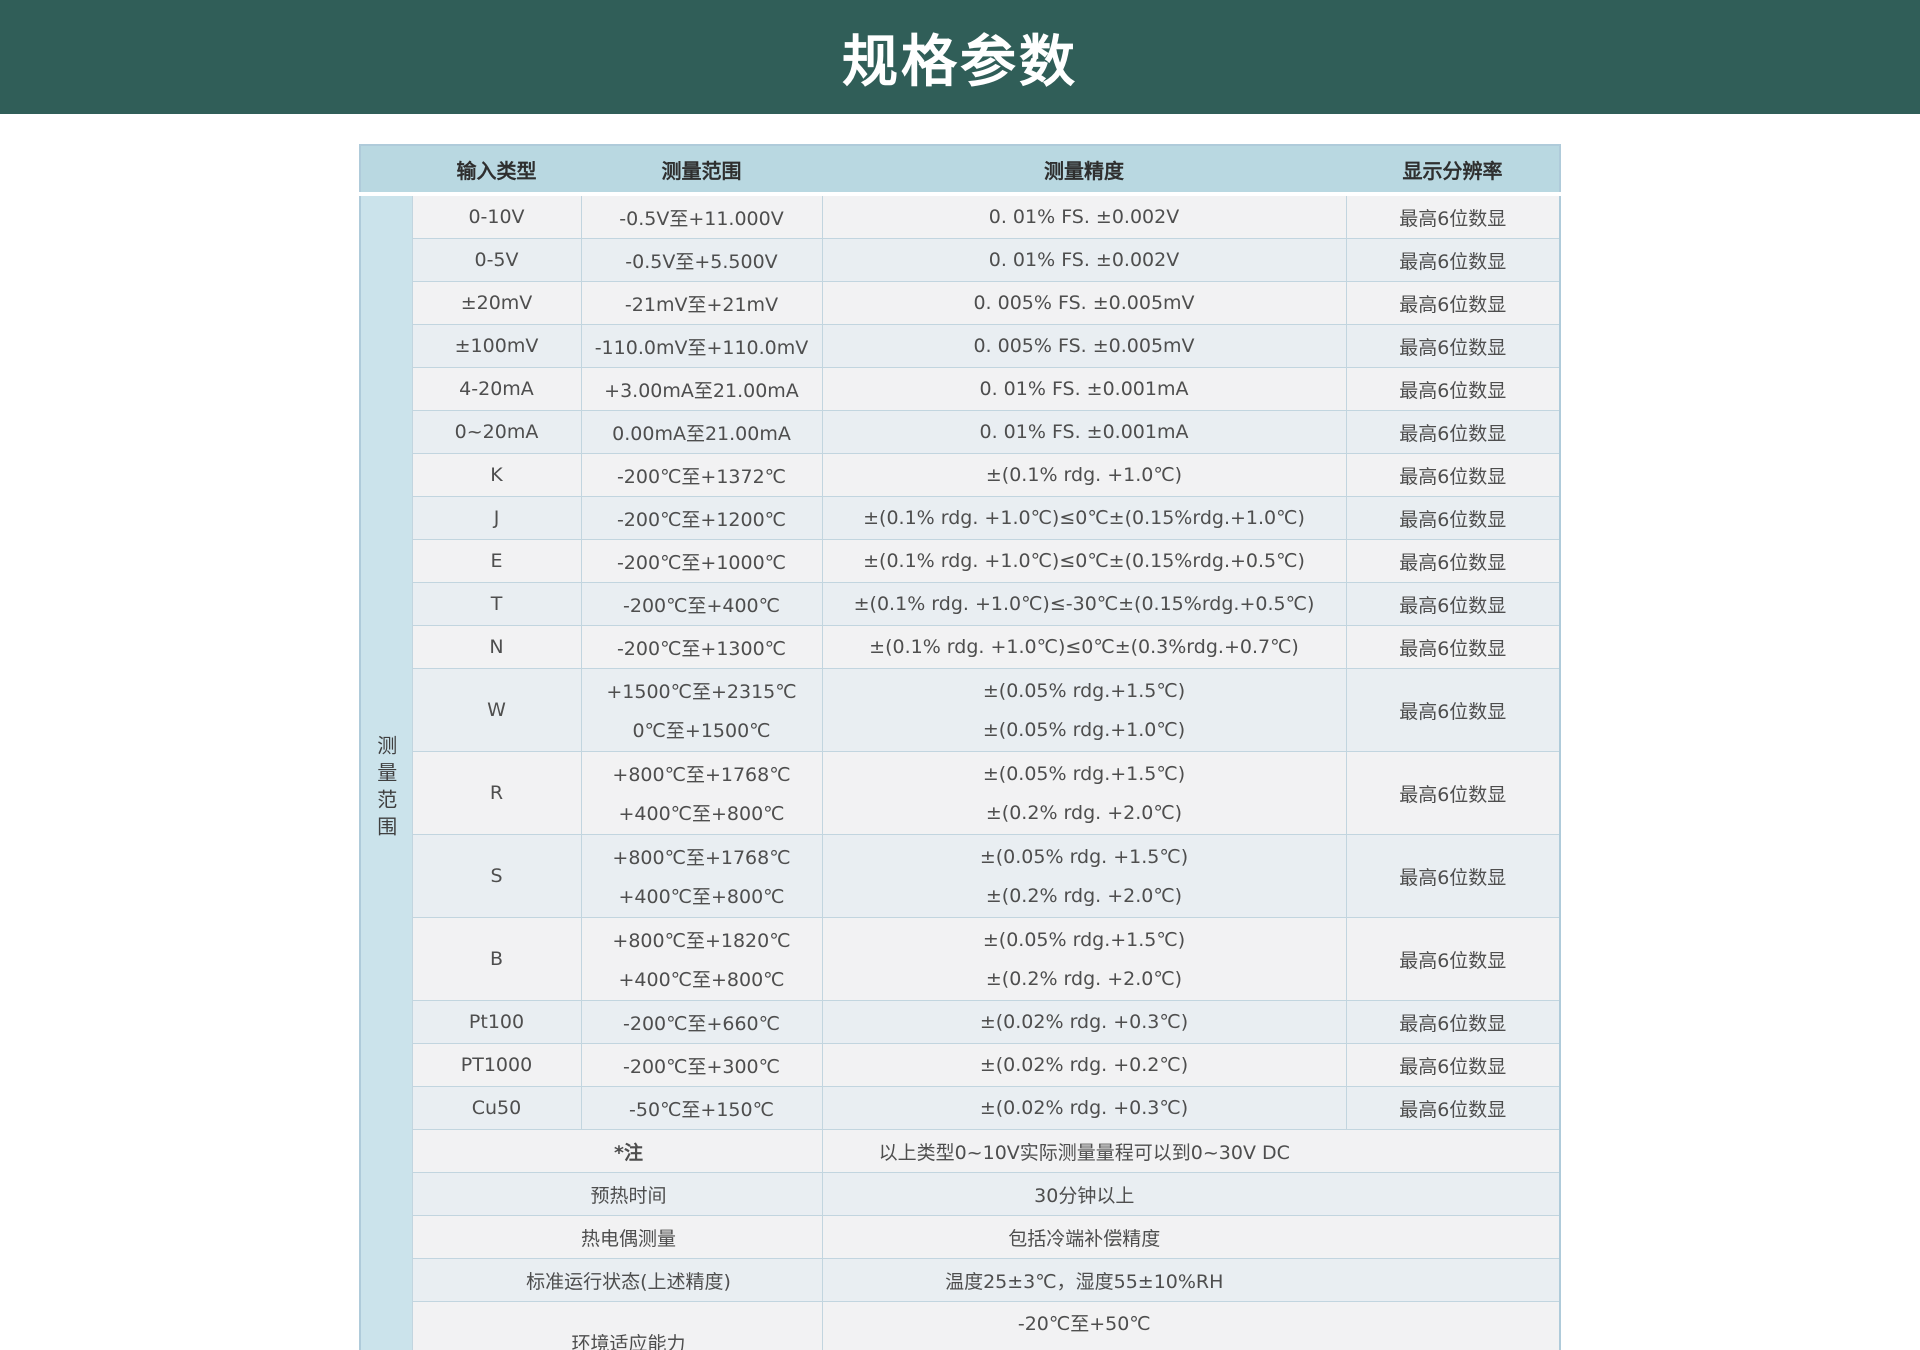  Describe the element at coordinates (701, 980) in the screenshot. I see `range-line-2: +400℃至+800℃` at that location.